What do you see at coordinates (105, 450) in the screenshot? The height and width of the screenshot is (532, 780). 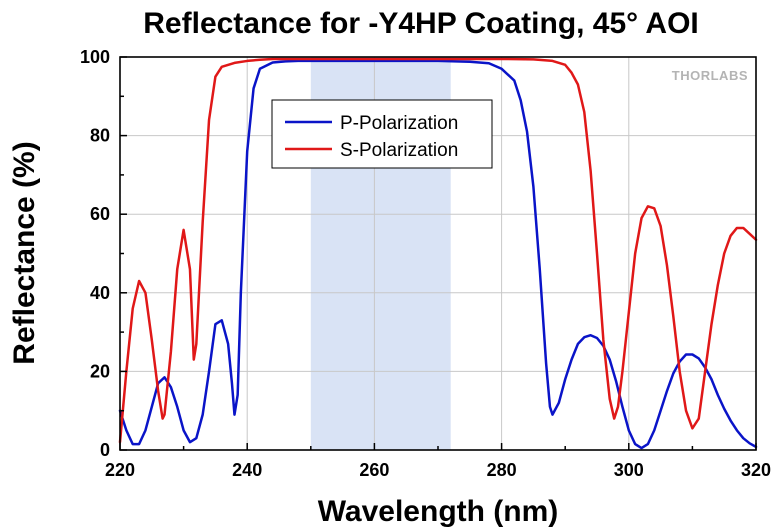 I see `y-tick-label: 0` at bounding box center [105, 450].